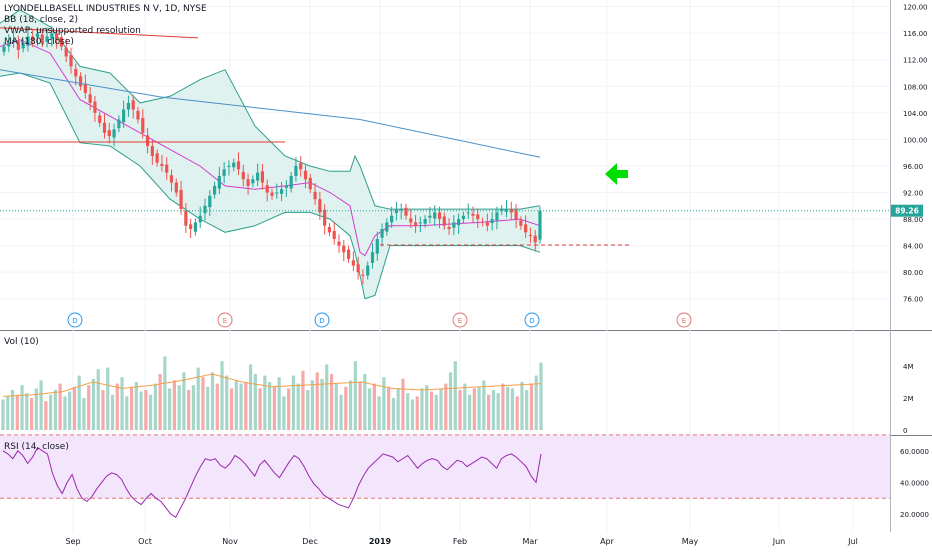 The height and width of the screenshot is (554, 932). Describe the element at coordinates (445, 466) in the screenshot. I see `rsi-band-fill` at that location.